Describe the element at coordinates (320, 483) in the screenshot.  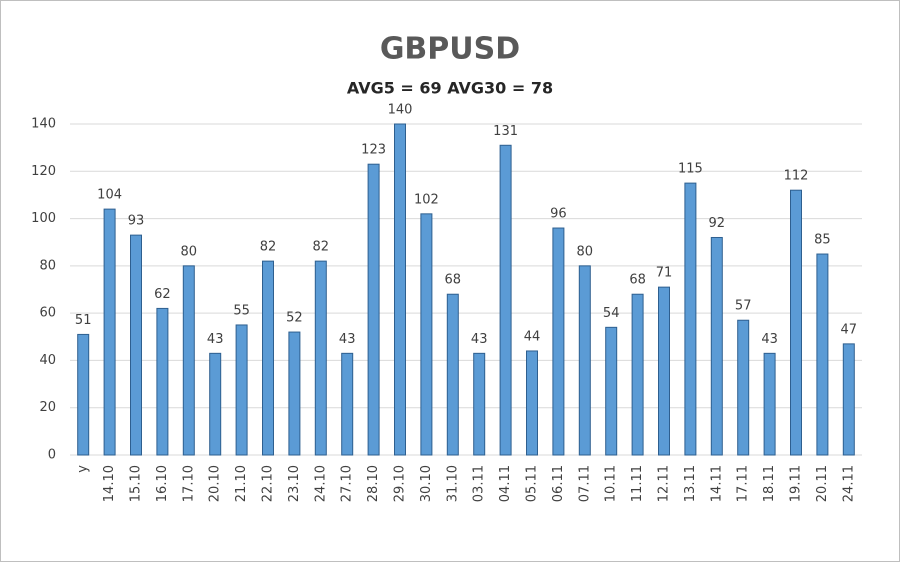
I see `x-tick-label: 24.10` at that location.